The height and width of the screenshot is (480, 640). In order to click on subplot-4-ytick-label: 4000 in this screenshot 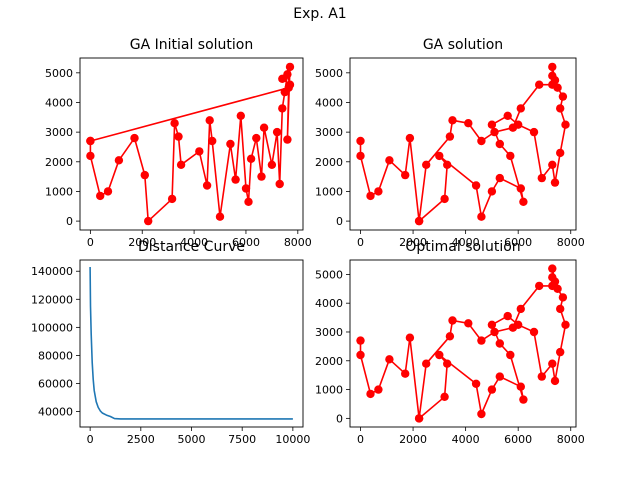, I will do `click(329, 303)`.